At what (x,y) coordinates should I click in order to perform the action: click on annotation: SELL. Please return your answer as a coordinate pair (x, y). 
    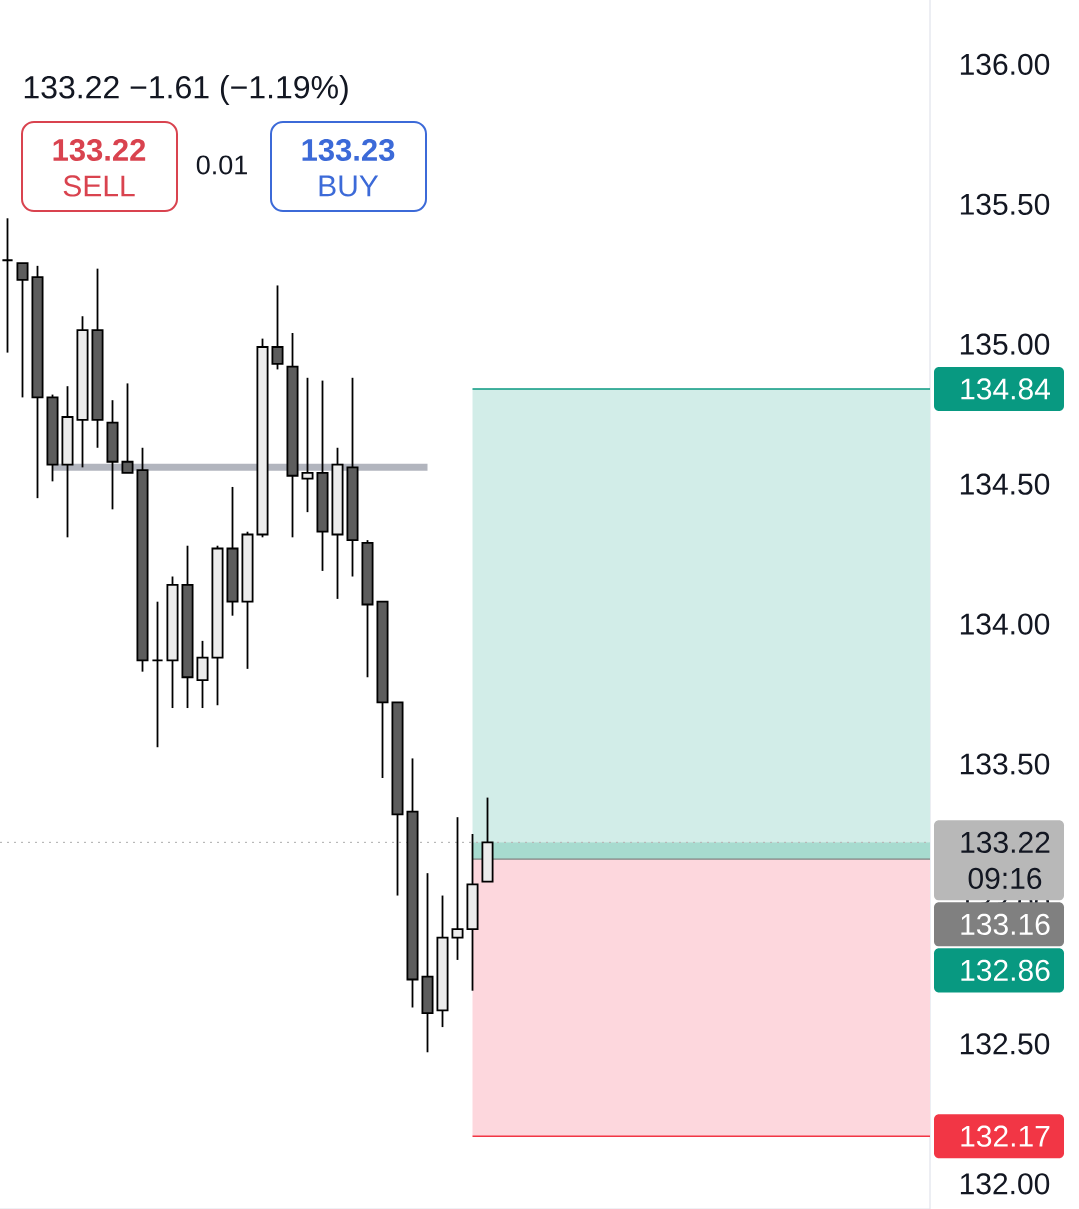
    Looking at the image, I should click on (99, 186).